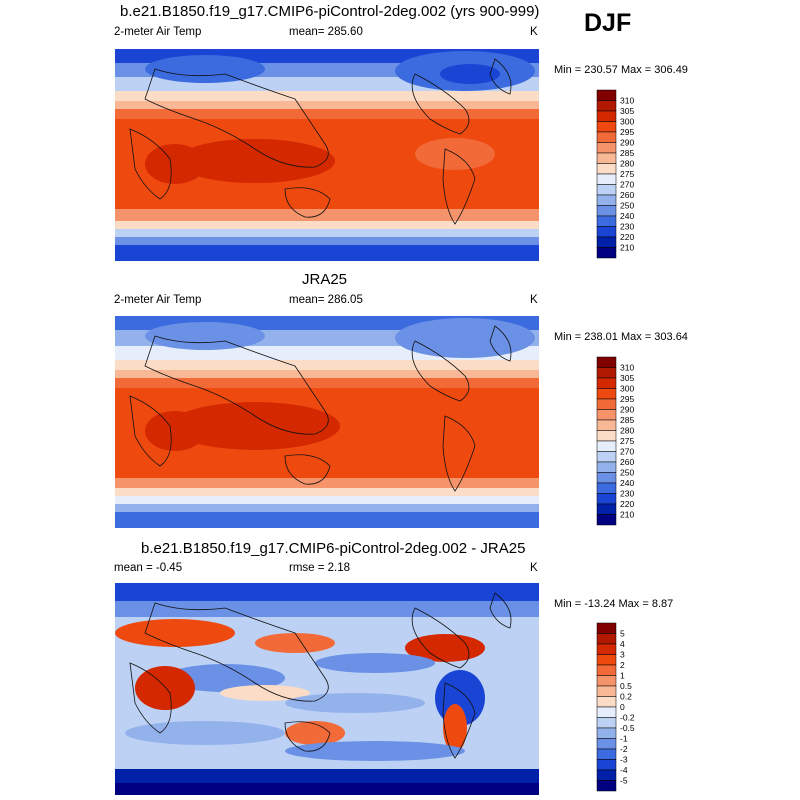  I want to click on colorbar-tick-label: -2, so click(624, 749).